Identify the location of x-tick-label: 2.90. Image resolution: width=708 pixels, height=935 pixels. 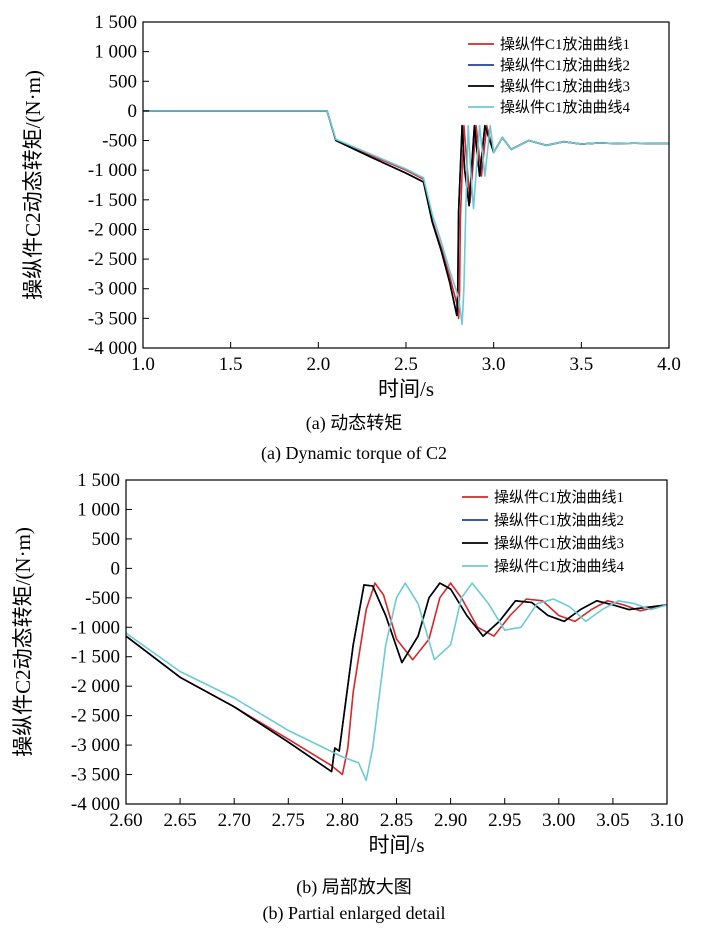
(450, 820).